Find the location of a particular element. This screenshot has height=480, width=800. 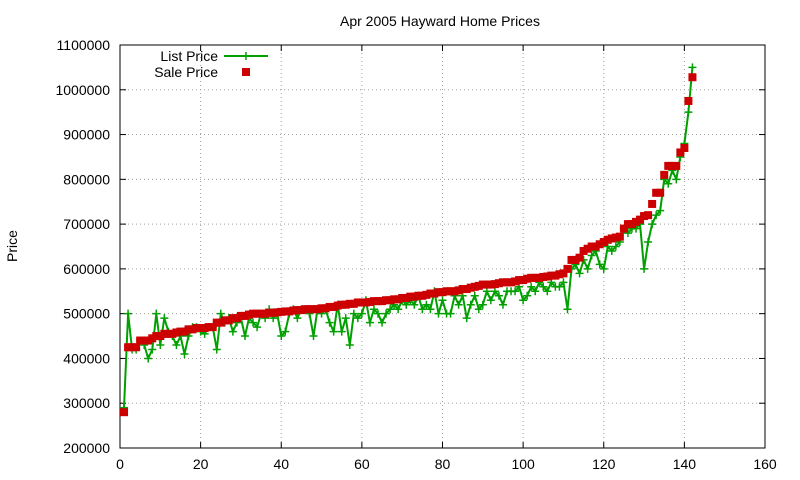

y-axis-label: Price is located at coordinates (12, 246).